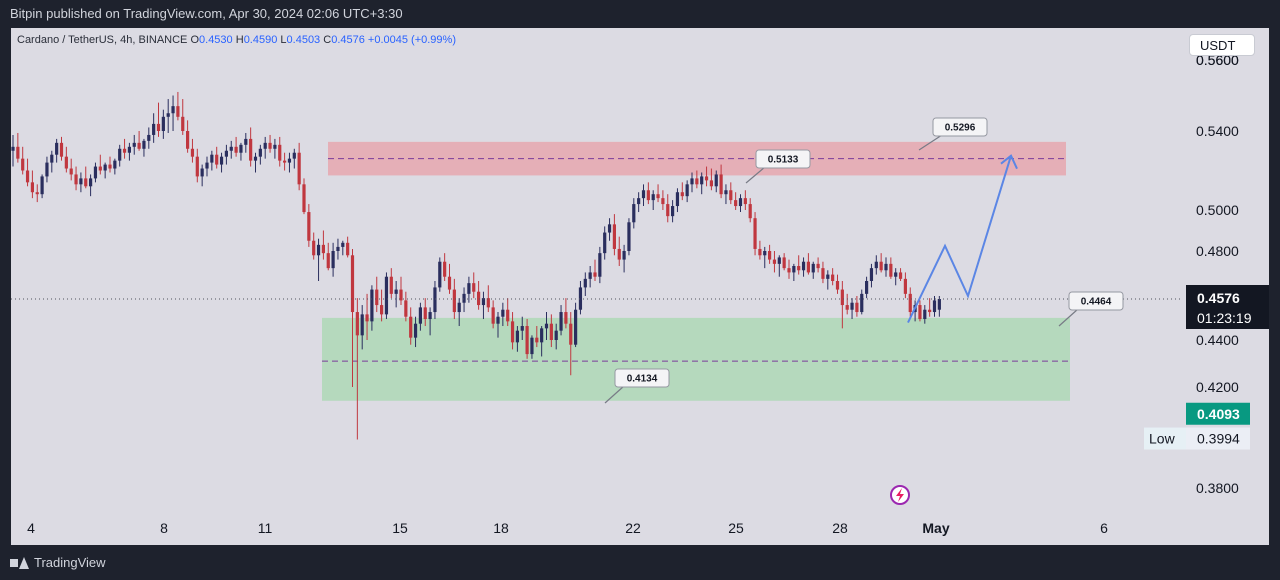  I want to click on x-tick-label: 4, so click(31, 528).